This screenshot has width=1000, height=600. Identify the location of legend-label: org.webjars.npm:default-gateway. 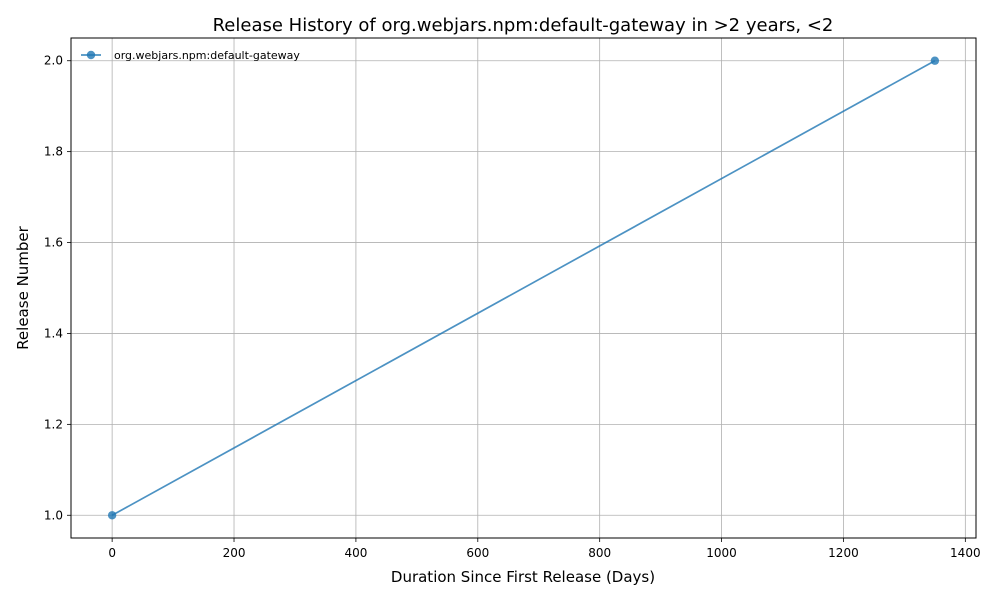
(207, 55).